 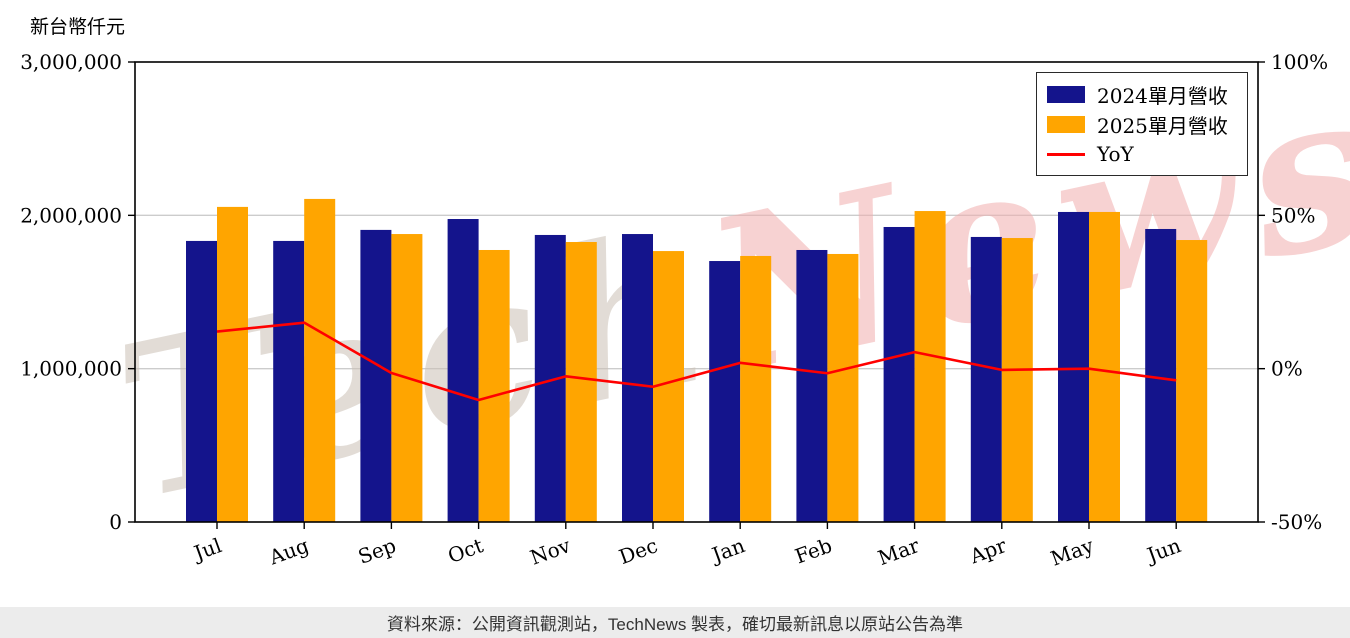 I want to click on legend-label-2025: 2025單月營收, so click(x=1162, y=125).